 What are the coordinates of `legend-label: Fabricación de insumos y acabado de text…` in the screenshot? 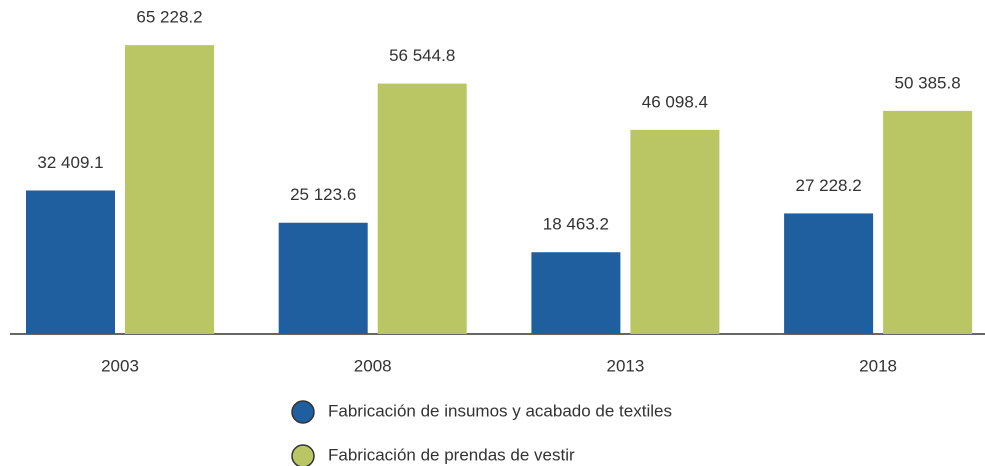 It's located at (500, 410).